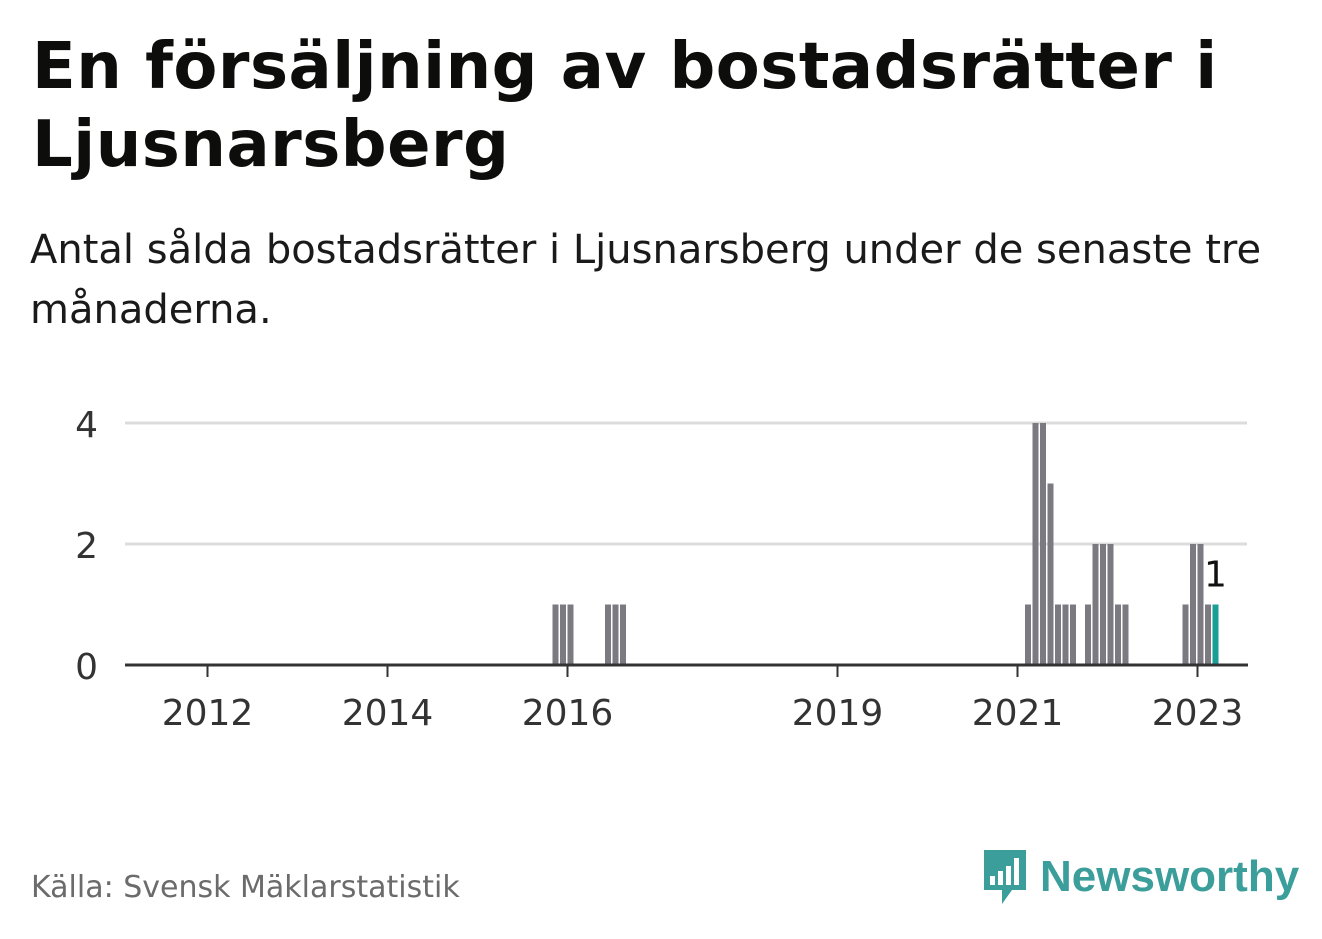 The width and height of the screenshot is (1322, 939). What do you see at coordinates (1018, 713) in the screenshot?
I see `x-tick-label: 2021` at bounding box center [1018, 713].